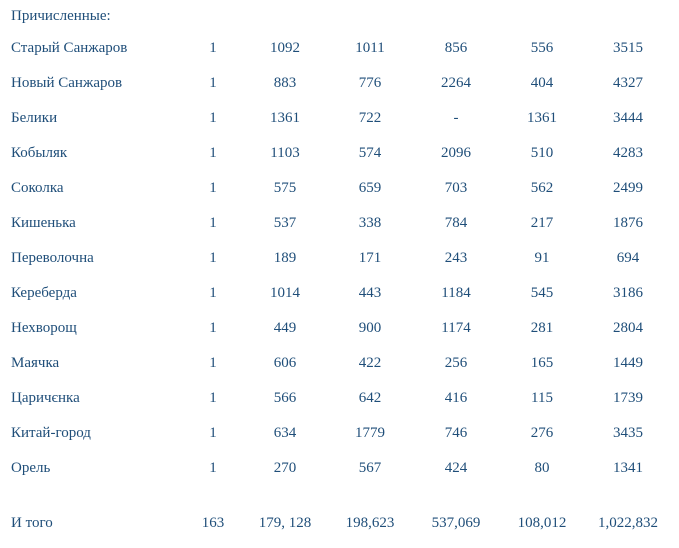 The image size is (679, 548). Describe the element at coordinates (339, 370) in the screenshot. I see `table-row: Маячка 1 606 422 256 165 1449` at that location.